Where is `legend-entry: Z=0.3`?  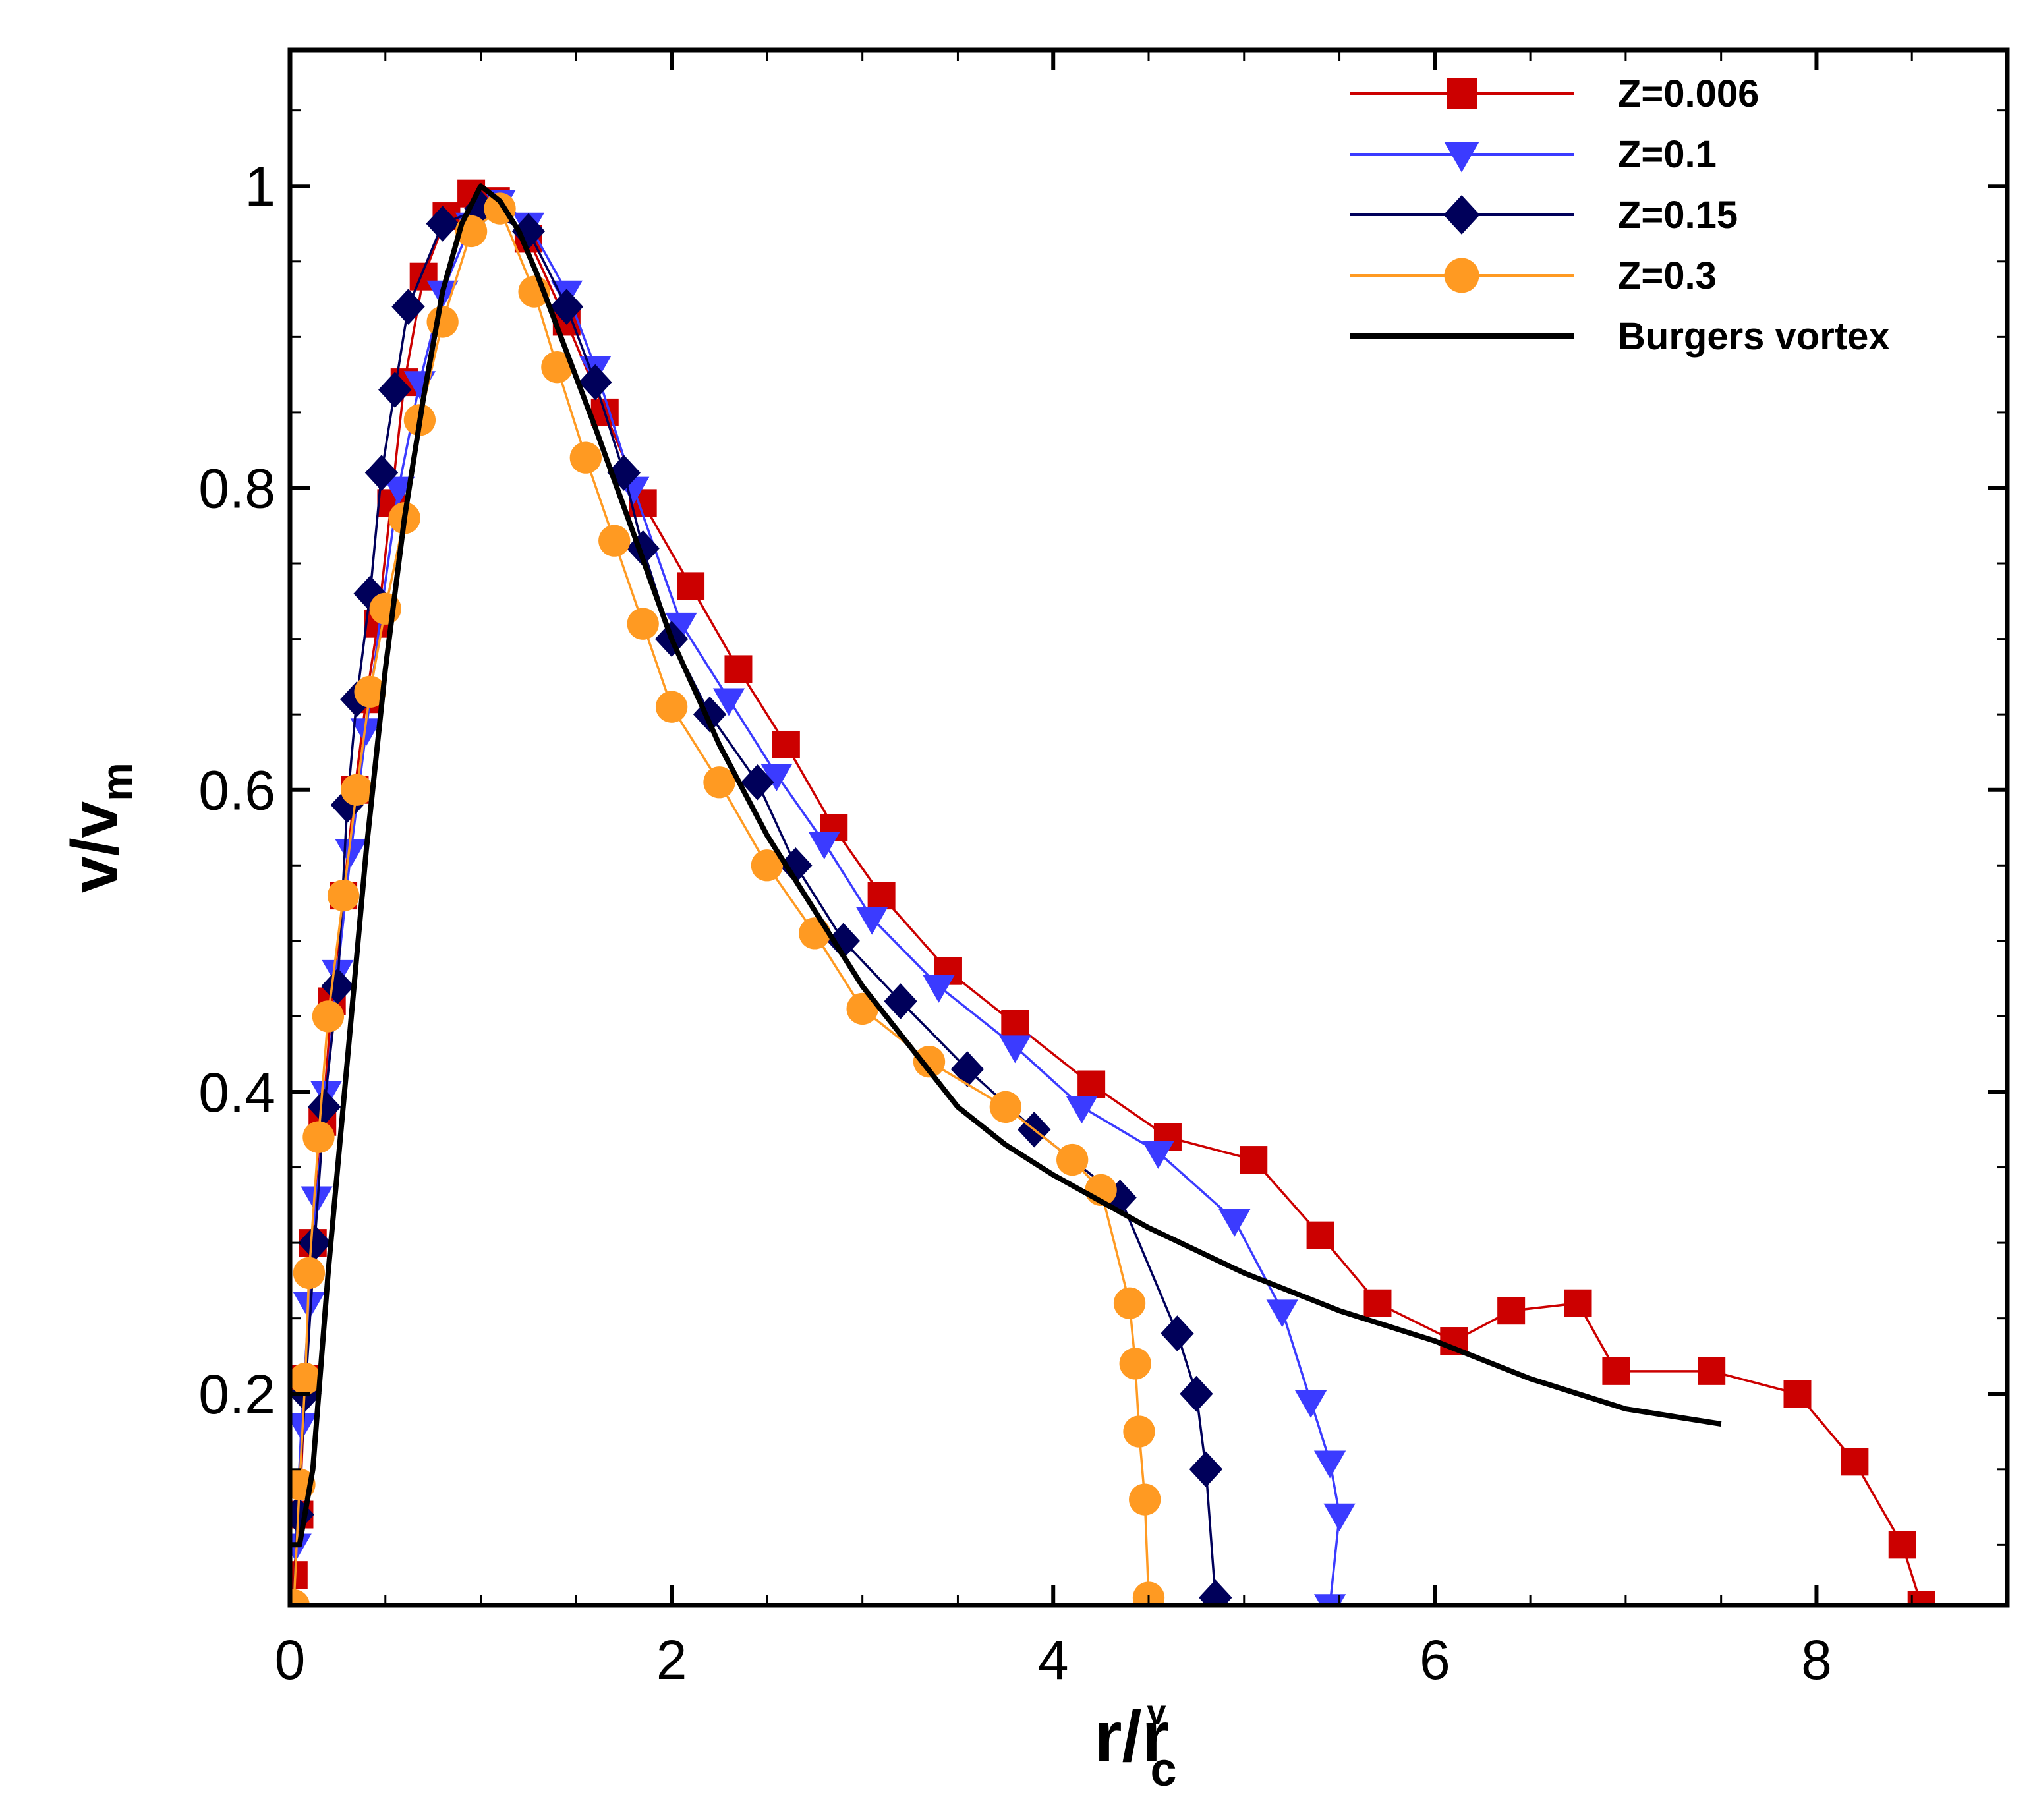
legend-entry: Z=0.3 is located at coordinates (1533, 275).